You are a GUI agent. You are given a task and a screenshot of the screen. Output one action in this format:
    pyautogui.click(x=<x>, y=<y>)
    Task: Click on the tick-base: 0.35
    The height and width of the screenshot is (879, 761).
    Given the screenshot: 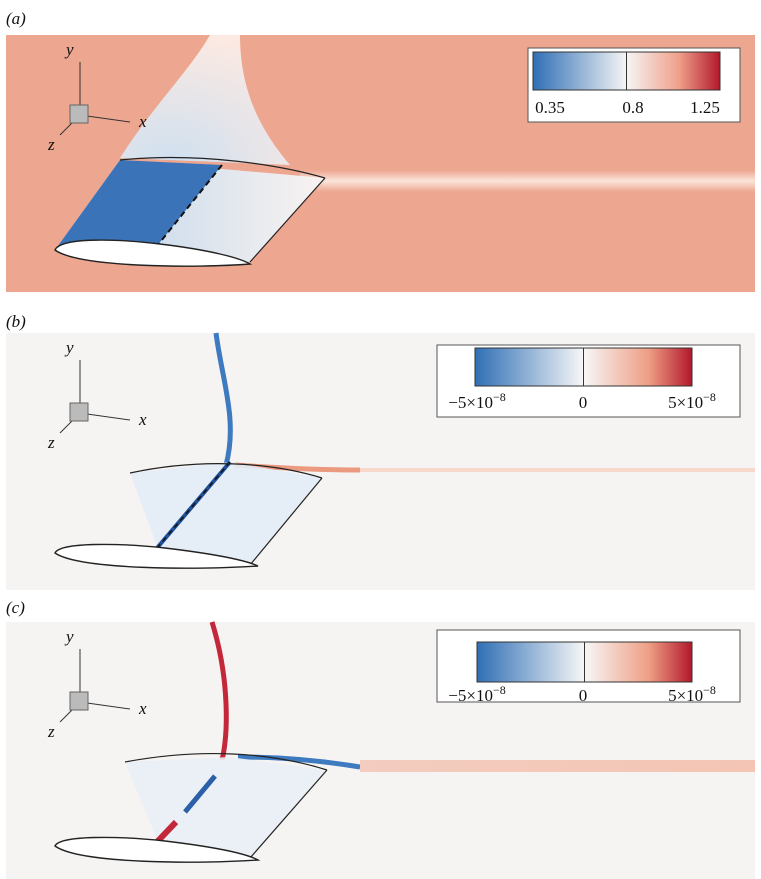 What is the action you would take?
    pyautogui.click(x=550, y=107)
    